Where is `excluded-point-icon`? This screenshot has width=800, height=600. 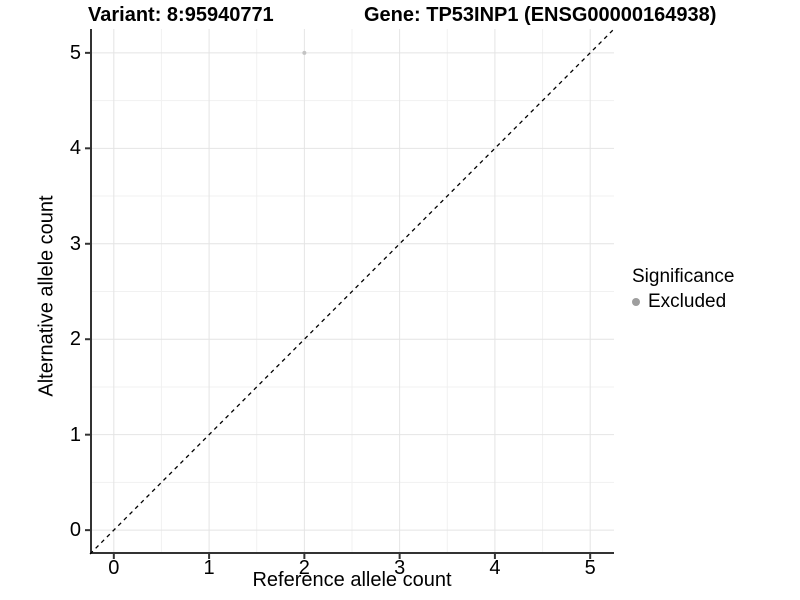
excluded-point-icon is located at coordinates (636, 302).